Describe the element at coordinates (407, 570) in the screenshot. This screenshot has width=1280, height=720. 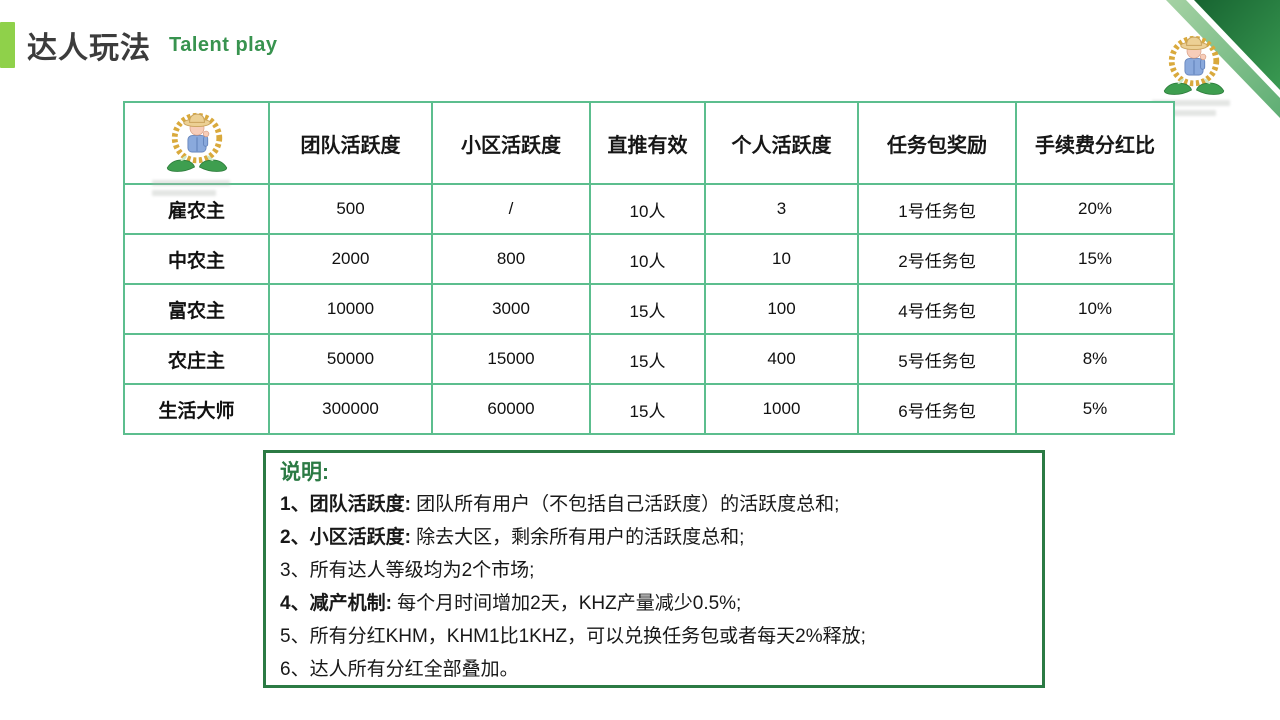
I see `note-text: 3、所有达人等级均为2个市场;` at that location.